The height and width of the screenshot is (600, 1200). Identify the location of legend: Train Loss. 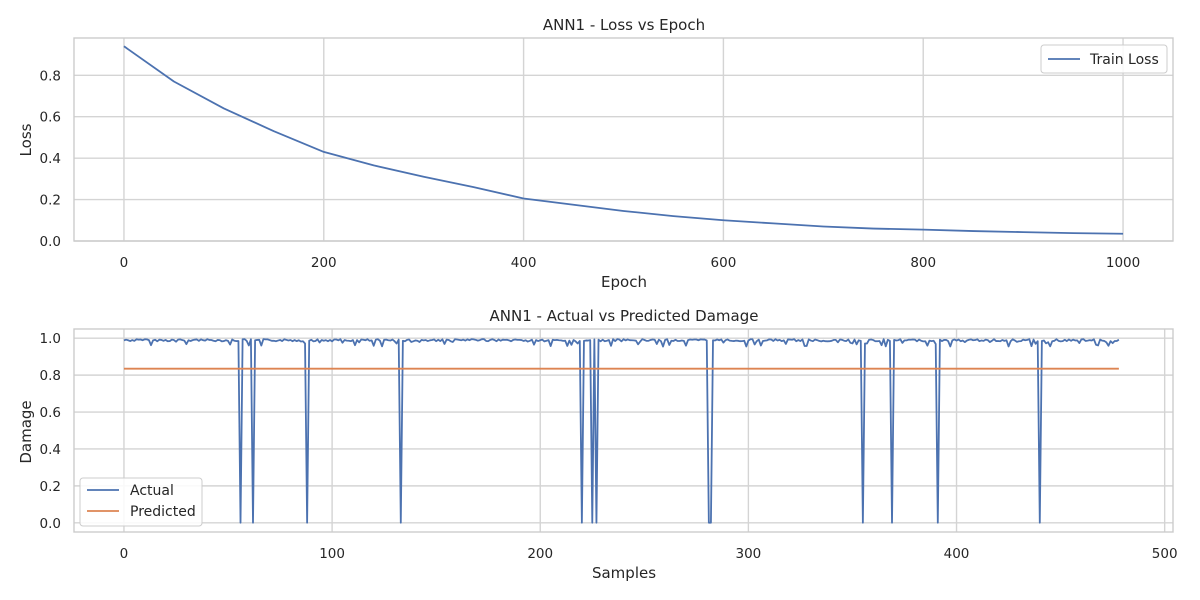
(1104, 59).